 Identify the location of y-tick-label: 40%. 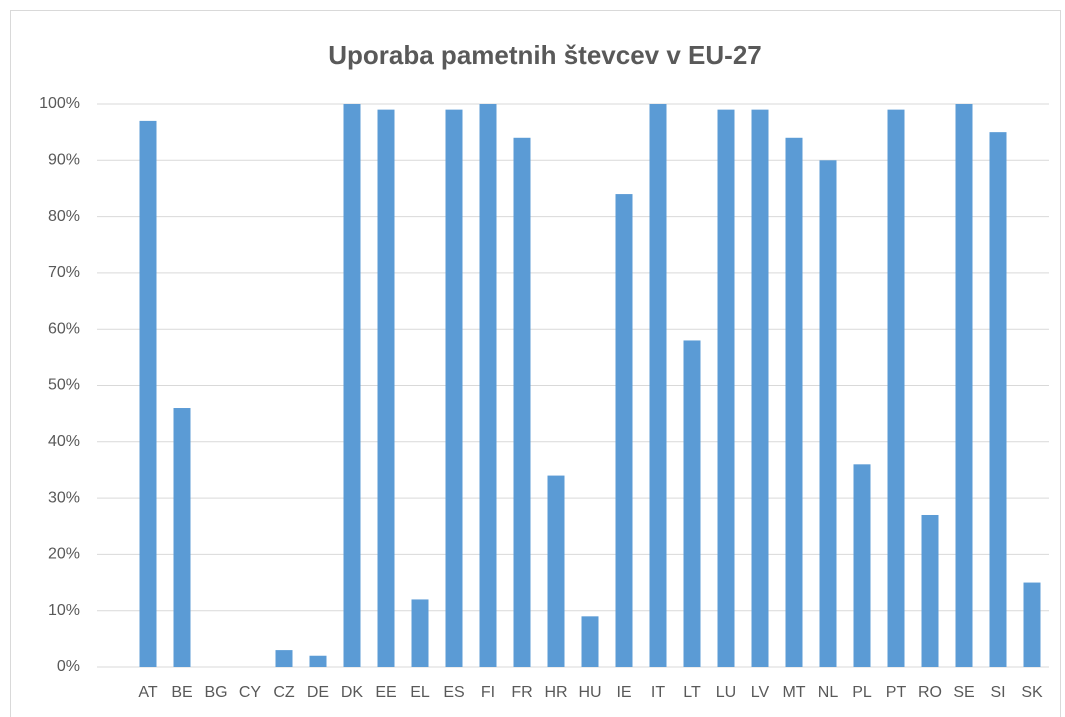
(64, 441).